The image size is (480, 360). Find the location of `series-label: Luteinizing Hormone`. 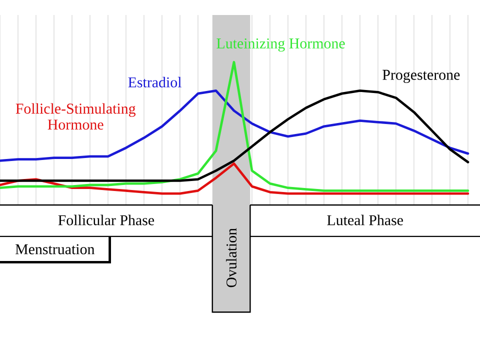

series-label: Luteinizing Hormone is located at coordinates (280, 45).